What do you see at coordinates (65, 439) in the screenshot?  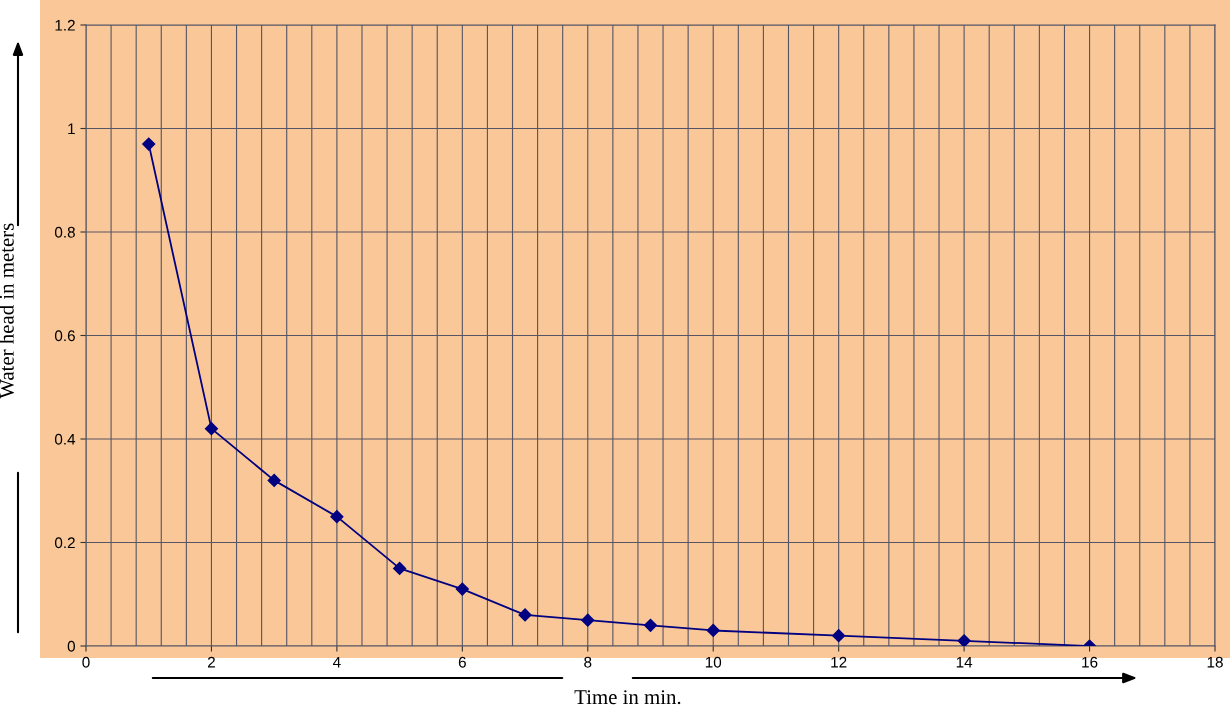 I see `y-tick-label: 0.4` at bounding box center [65, 439].